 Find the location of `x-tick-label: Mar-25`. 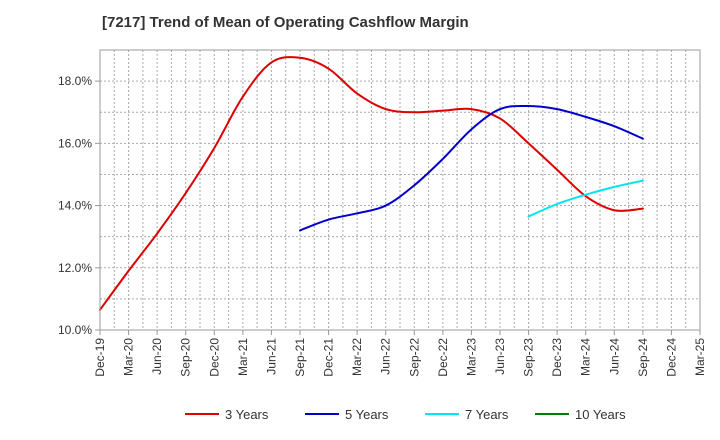

x-tick-label: Mar-25 is located at coordinates (700, 357).